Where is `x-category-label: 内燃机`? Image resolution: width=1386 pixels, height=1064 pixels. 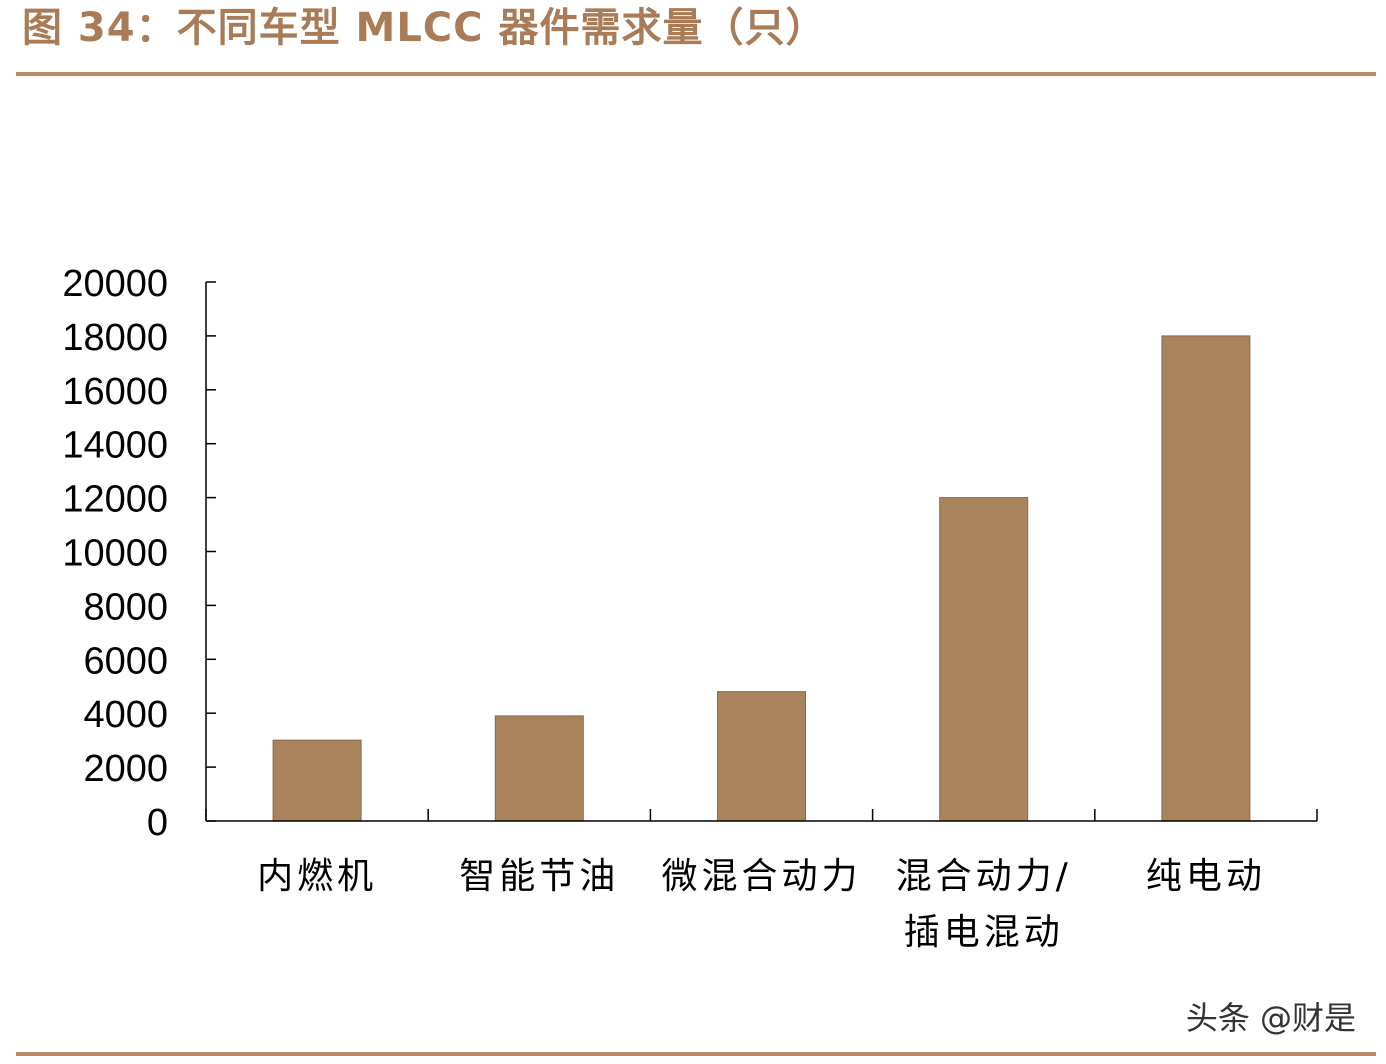
x-category-label: 内燃机 is located at coordinates (317, 876).